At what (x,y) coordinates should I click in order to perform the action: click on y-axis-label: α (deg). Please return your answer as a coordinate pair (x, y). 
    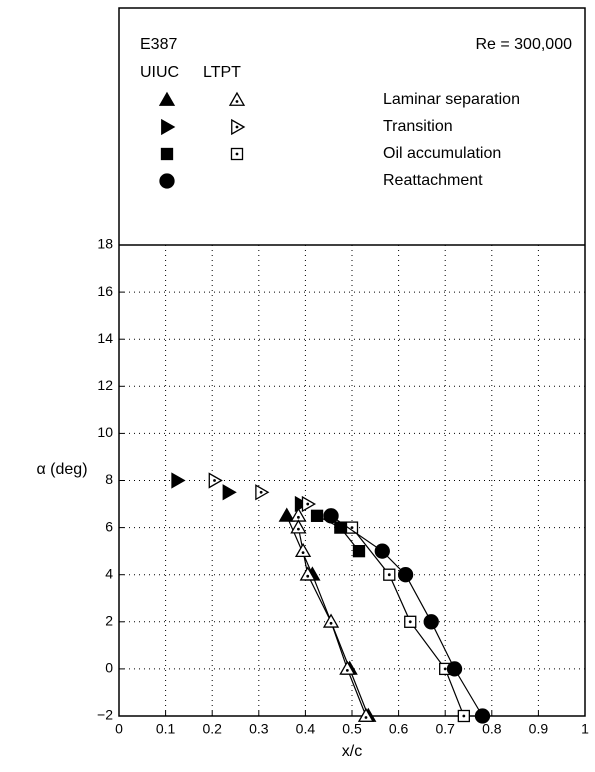
    Looking at the image, I should click on (61, 469).